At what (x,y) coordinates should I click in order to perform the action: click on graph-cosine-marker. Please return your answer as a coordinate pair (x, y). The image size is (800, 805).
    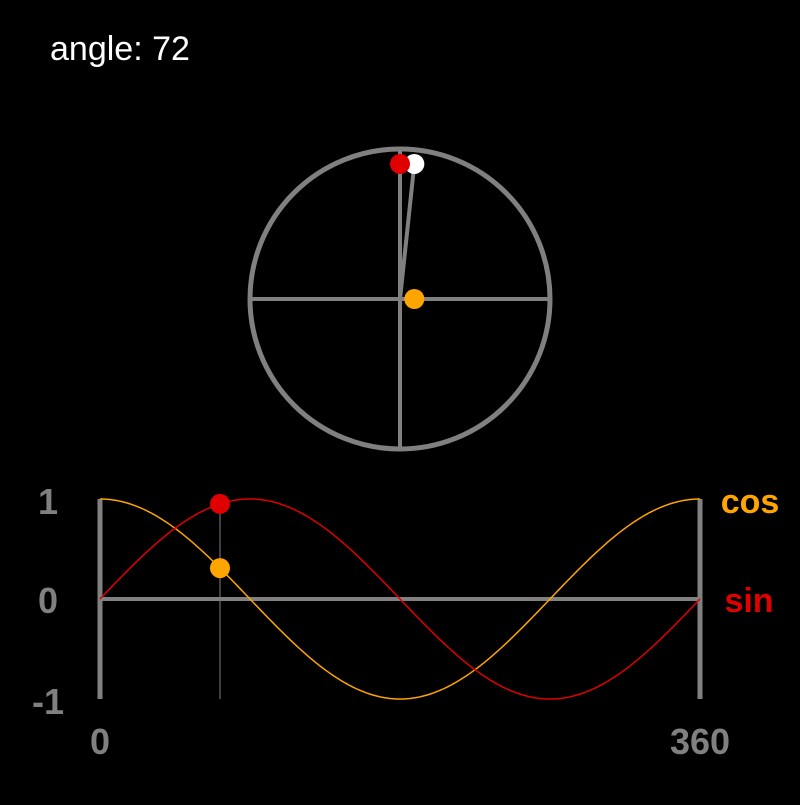
    Looking at the image, I should click on (220, 568).